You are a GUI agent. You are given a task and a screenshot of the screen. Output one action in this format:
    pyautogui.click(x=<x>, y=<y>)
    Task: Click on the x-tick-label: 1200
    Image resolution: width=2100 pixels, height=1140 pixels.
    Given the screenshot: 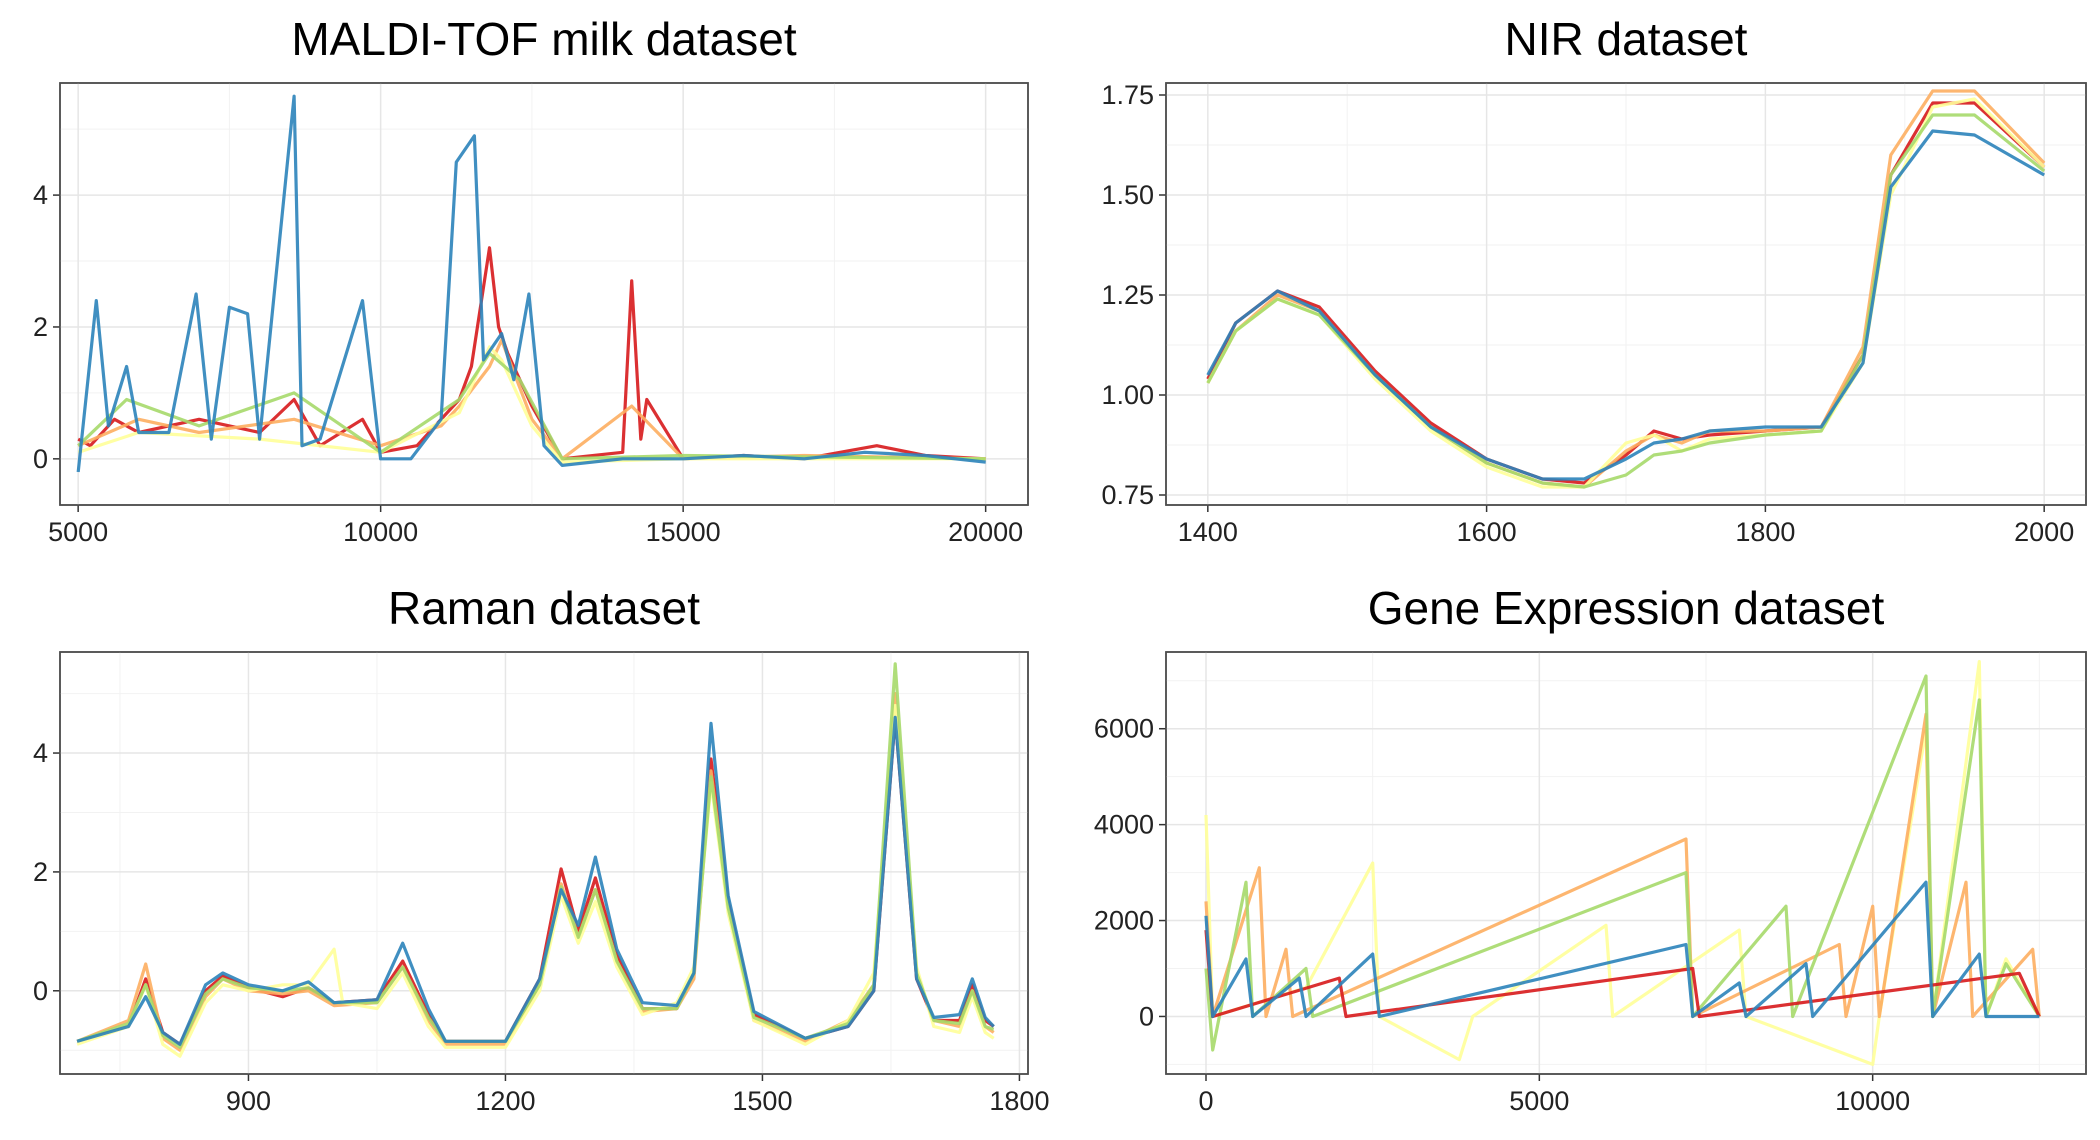 What is the action you would take?
    pyautogui.click(x=505, y=1101)
    